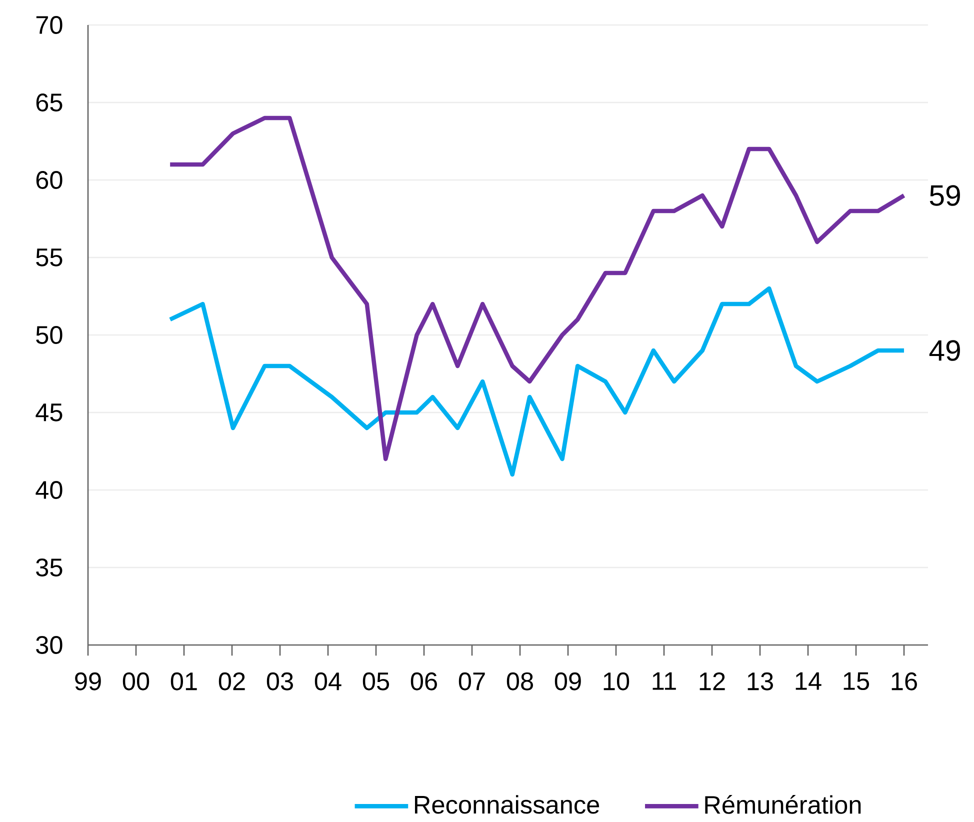  Describe the element at coordinates (49, 413) in the screenshot. I see `y-tick-label: 45` at that location.